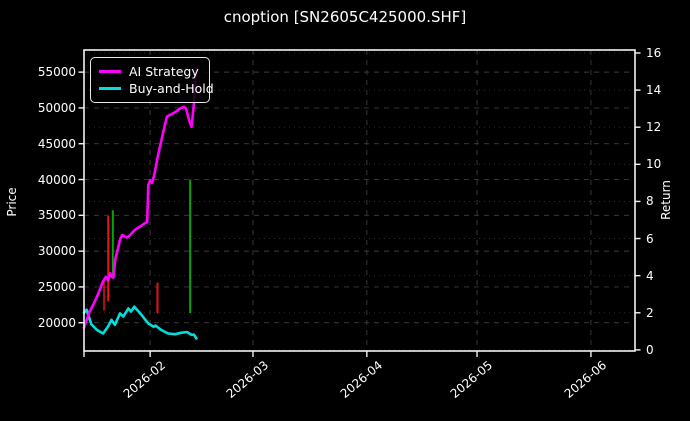 This screenshot has height=421, width=690. Describe the element at coordinates (56, 215) in the screenshot. I see `price-tick-label: 35000` at that location.